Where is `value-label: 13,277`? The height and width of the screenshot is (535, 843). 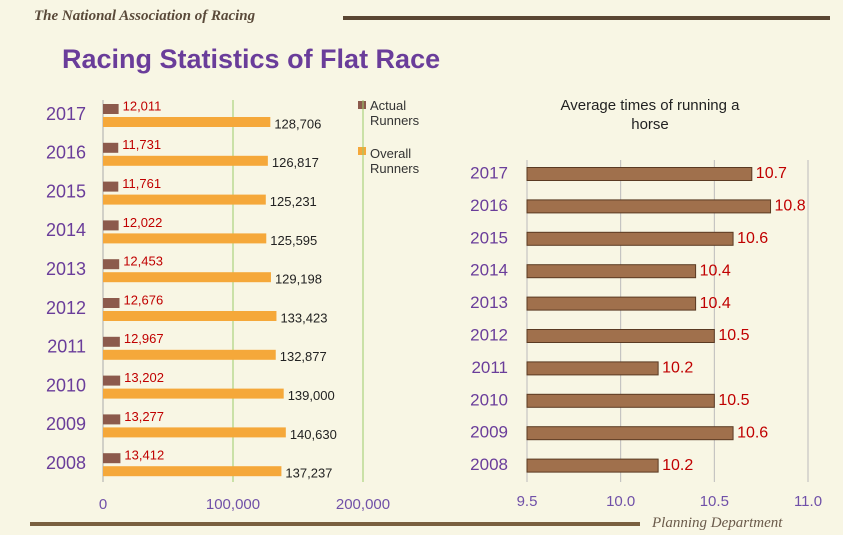
value-label: 13,277 is located at coordinates (144, 416).